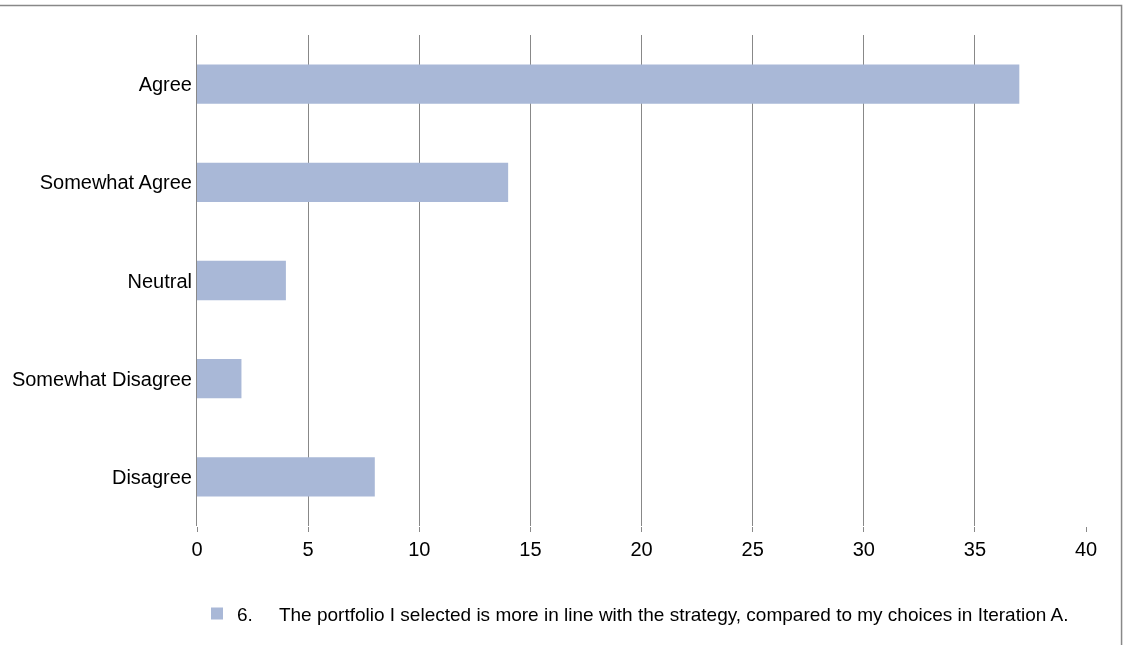 The width and height of the screenshot is (1126, 645). Describe the element at coordinates (101, 378) in the screenshot. I see `y-tick-label: Somewhat Disagree` at that location.